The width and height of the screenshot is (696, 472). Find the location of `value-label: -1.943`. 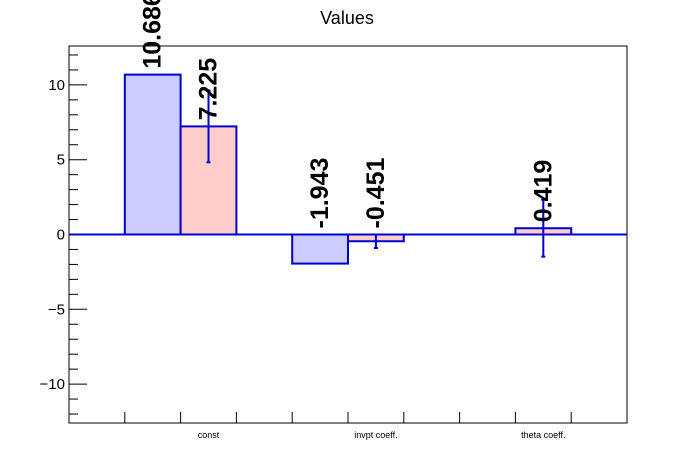

value-label: -1.943 is located at coordinates (320, 193).